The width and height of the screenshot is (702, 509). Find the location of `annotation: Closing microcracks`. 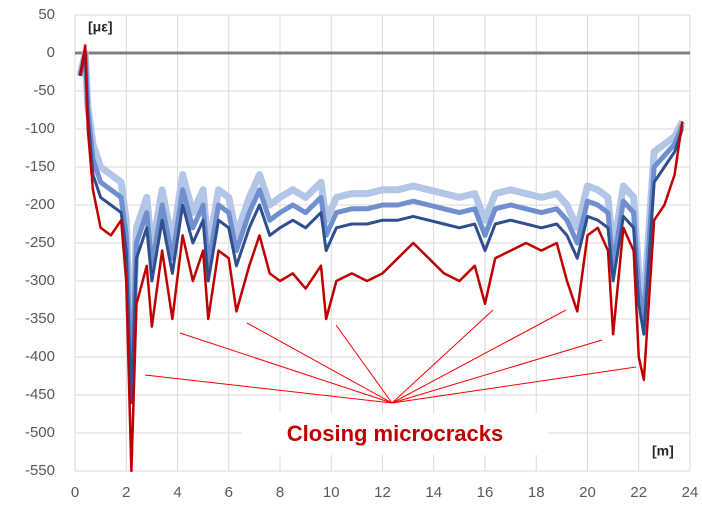

annotation: Closing microcracks is located at coordinates (395, 433).